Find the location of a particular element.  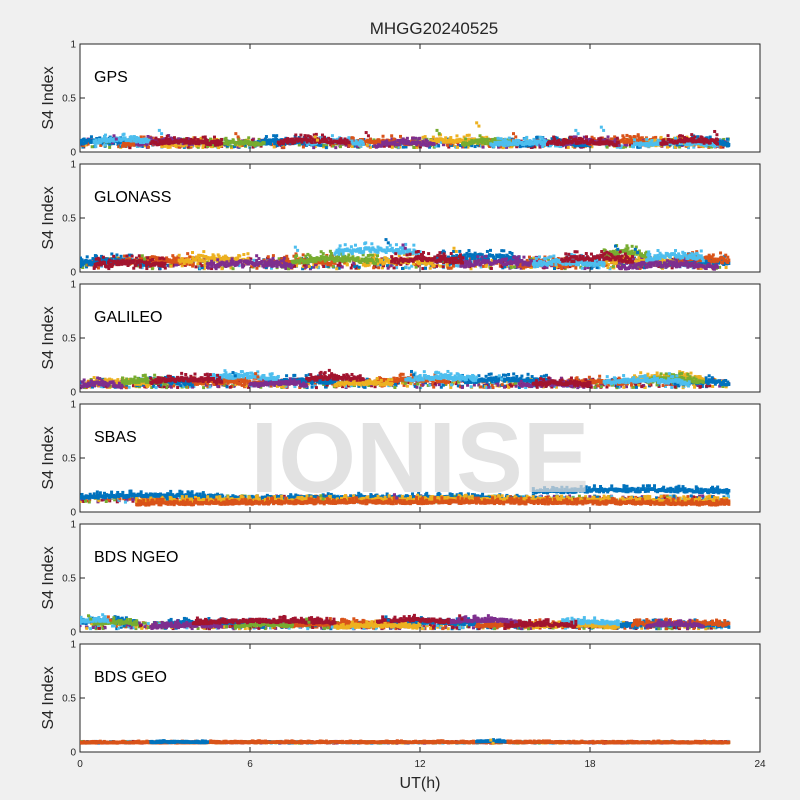

y-tick-label: 0 is located at coordinates (73, 153).